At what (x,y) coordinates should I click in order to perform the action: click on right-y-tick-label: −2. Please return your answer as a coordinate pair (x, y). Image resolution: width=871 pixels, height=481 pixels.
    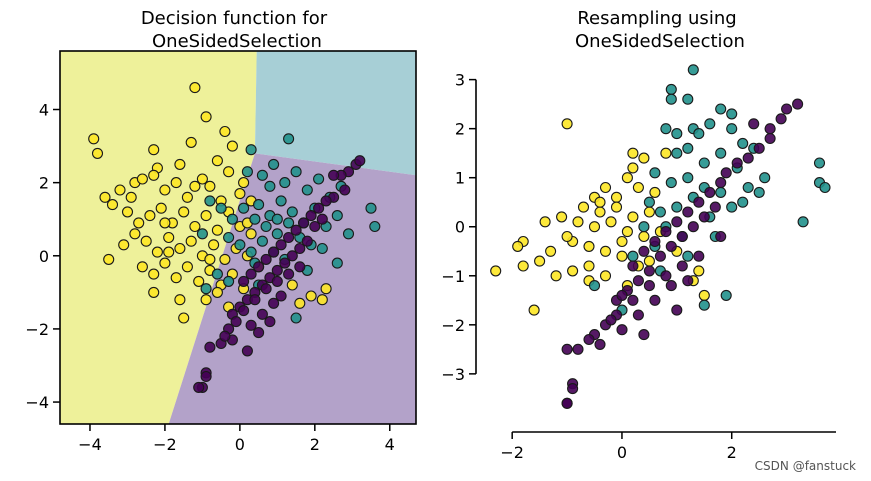
    Looking at the image, I should click on (453, 325).